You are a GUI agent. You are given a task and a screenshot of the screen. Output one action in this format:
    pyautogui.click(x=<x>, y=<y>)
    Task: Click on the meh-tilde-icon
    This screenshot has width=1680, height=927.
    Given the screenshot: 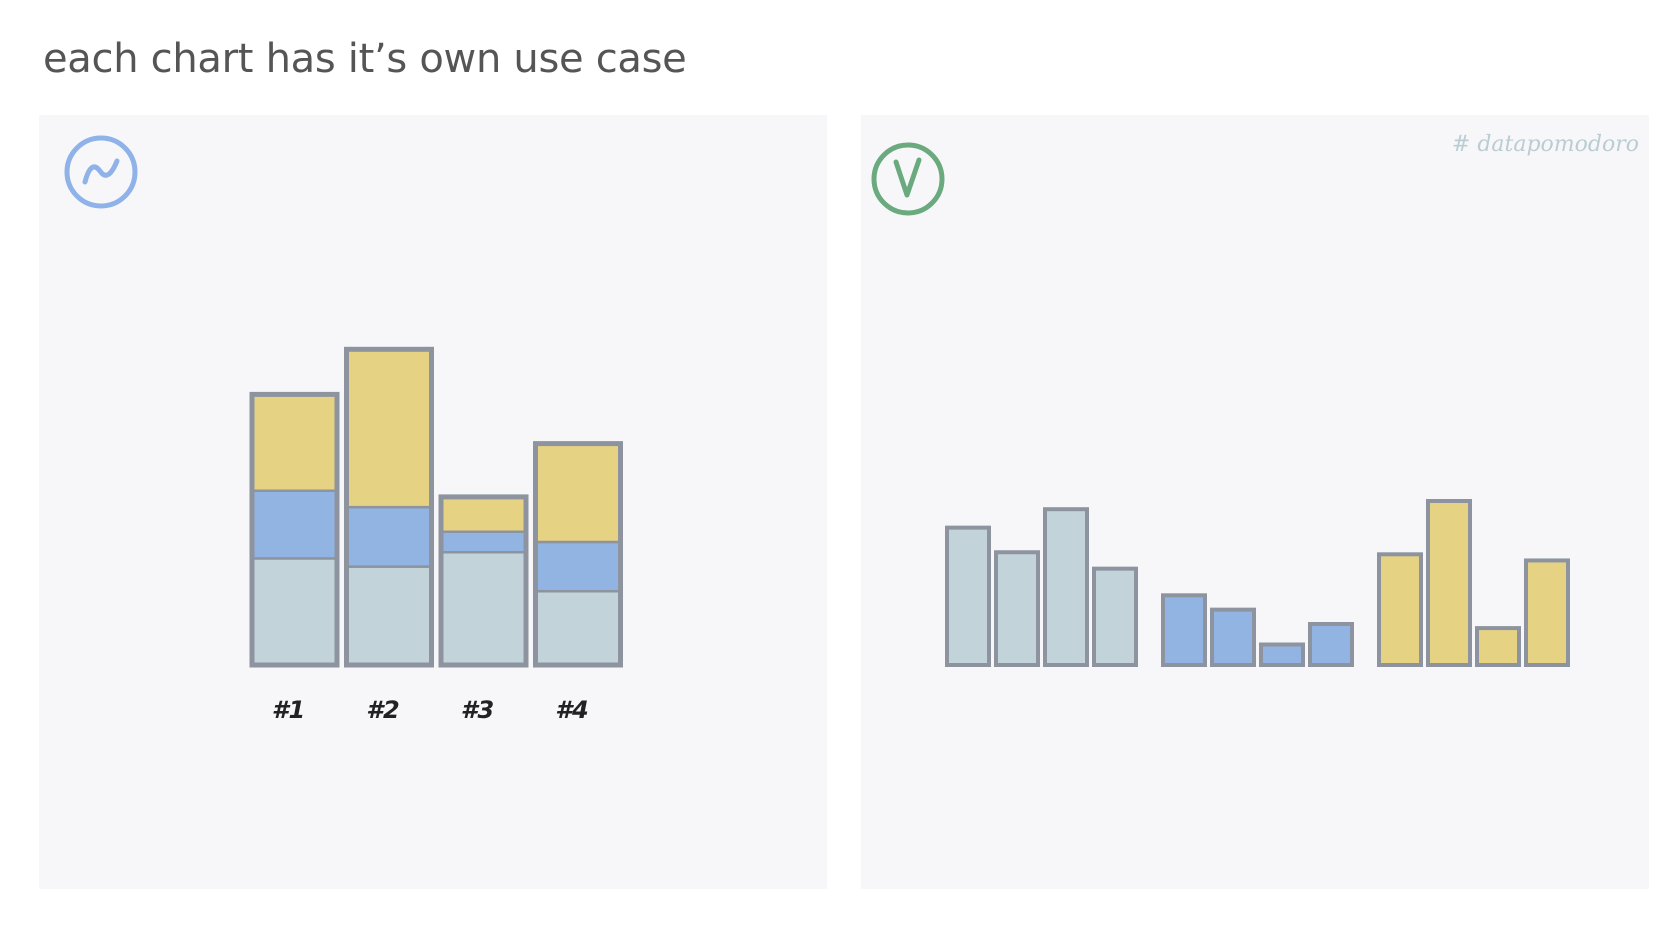 What is the action you would take?
    pyautogui.click(x=101, y=172)
    